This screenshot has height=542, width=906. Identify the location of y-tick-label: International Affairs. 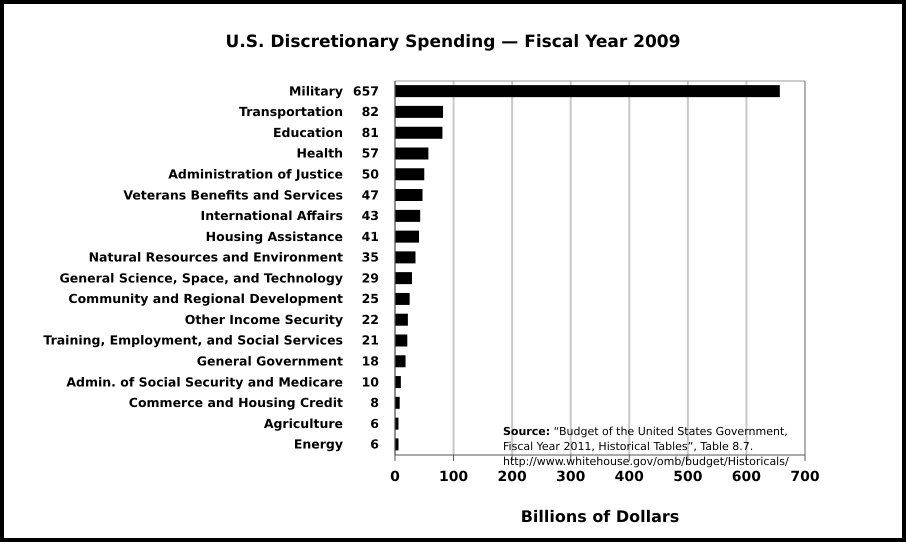
(271, 216).